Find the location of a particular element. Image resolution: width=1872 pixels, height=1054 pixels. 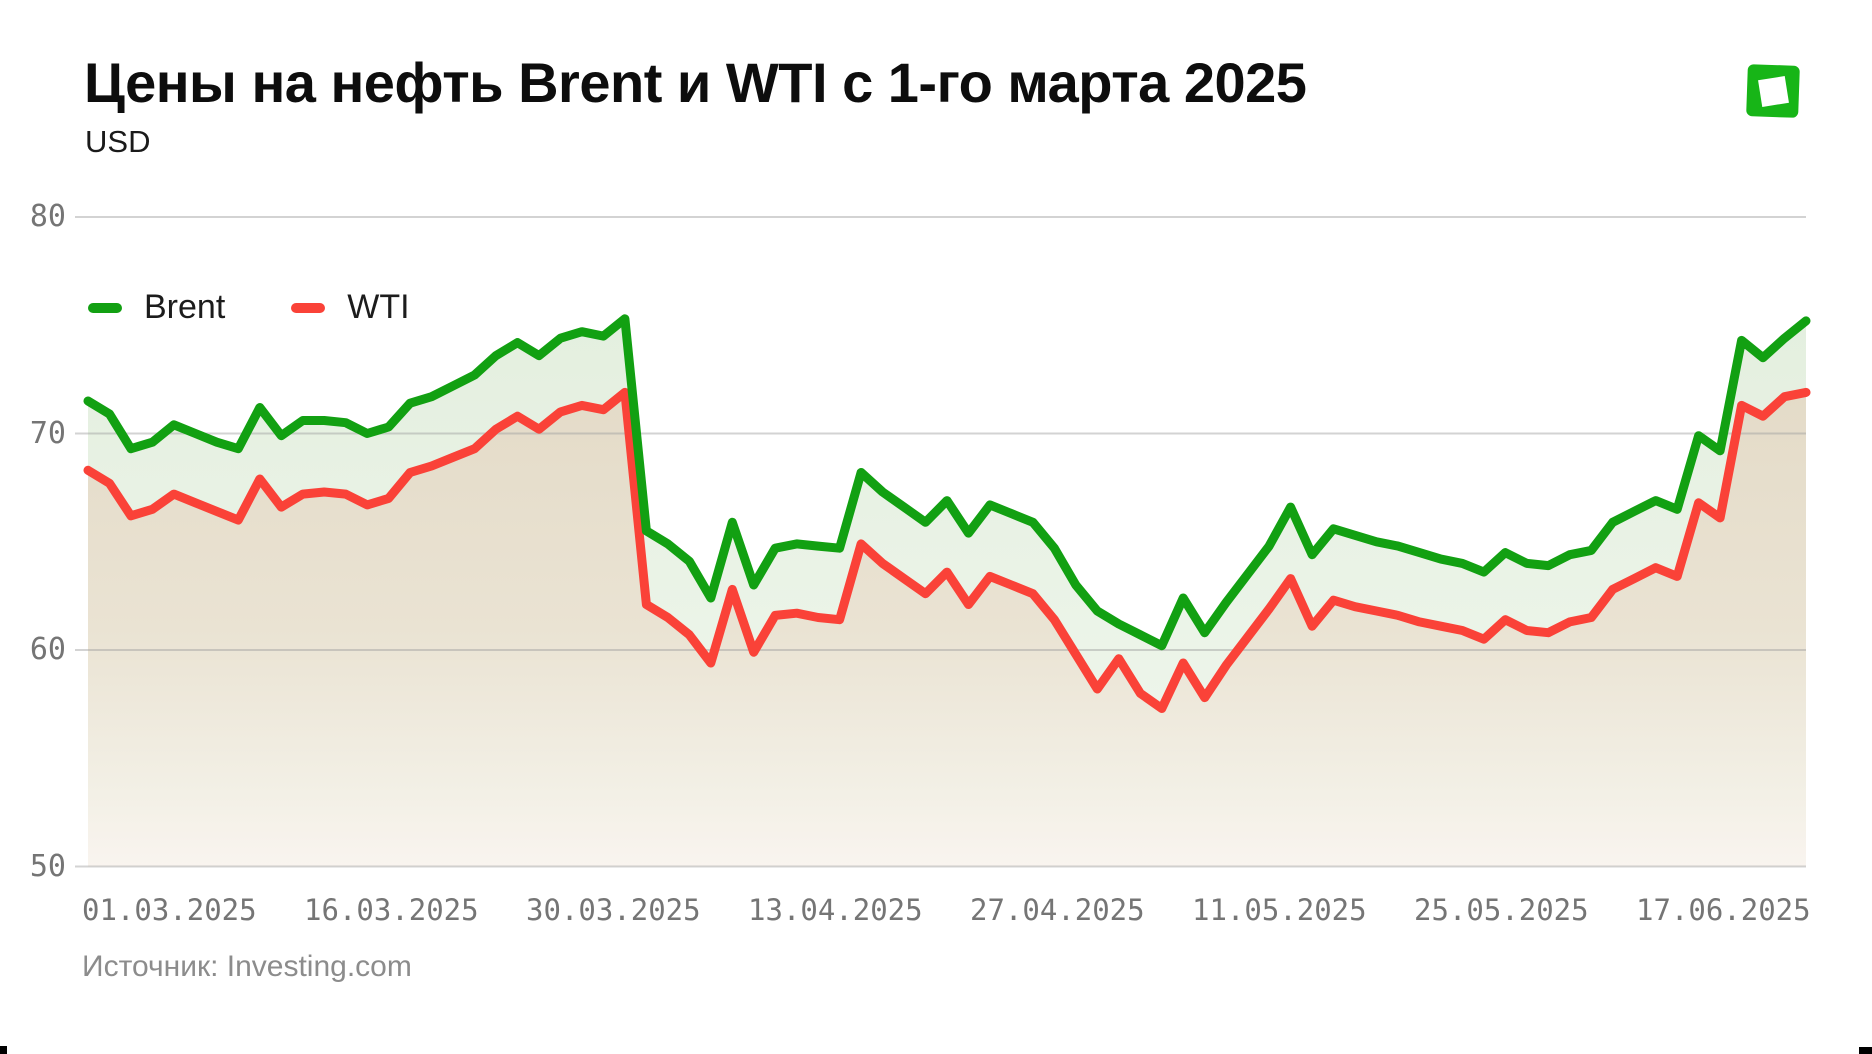

axis-unit-label: USD is located at coordinates (118, 141).